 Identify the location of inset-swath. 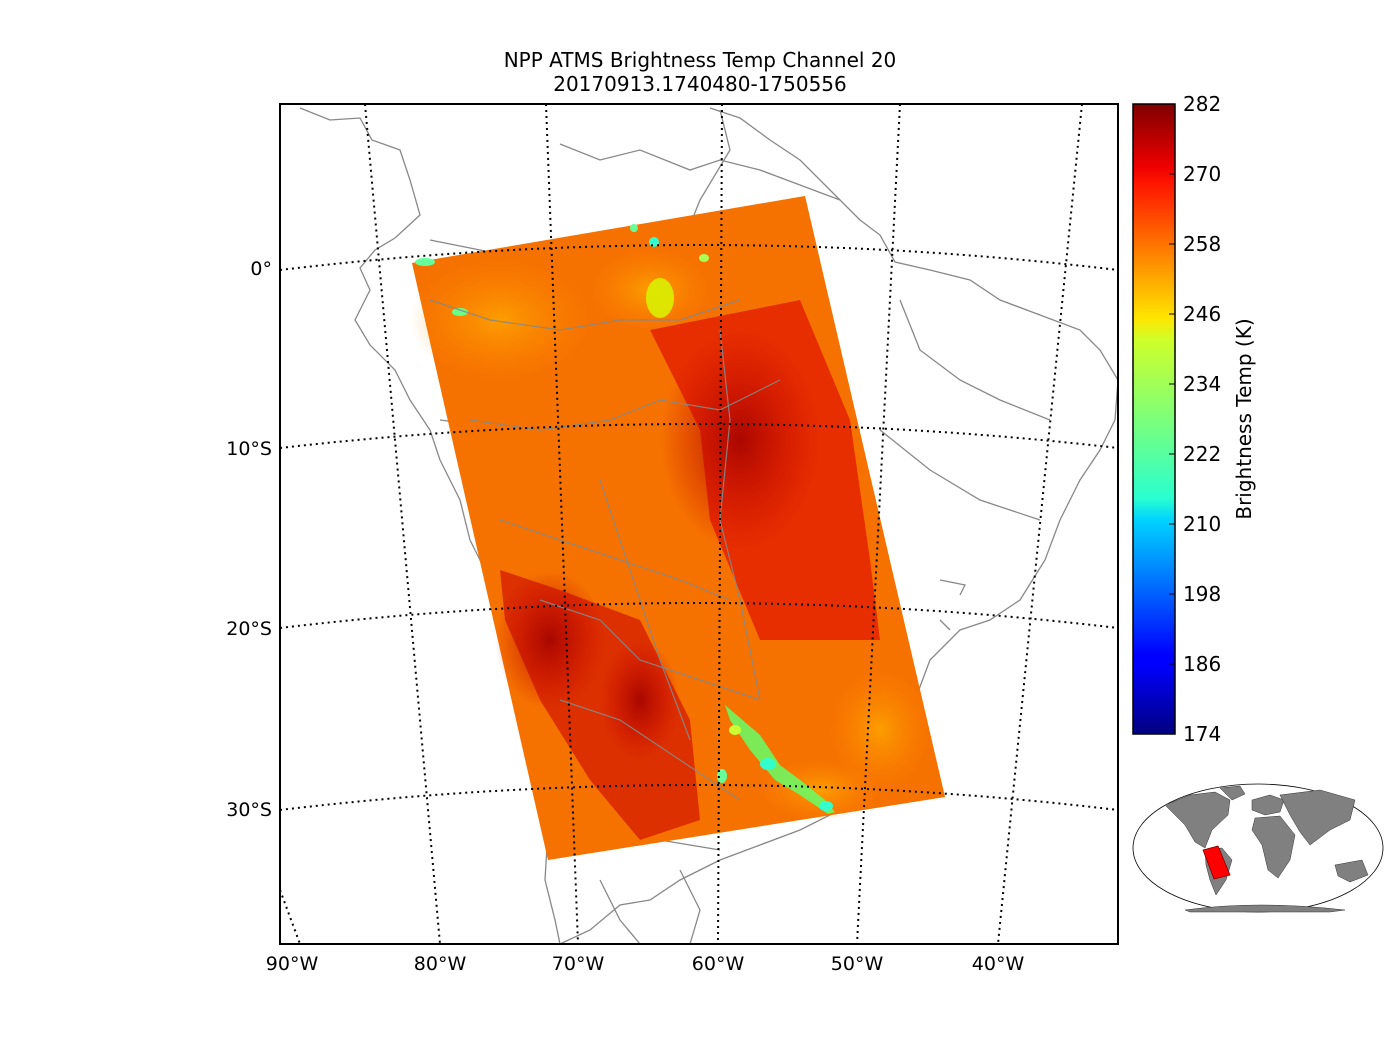
(1216, 862).